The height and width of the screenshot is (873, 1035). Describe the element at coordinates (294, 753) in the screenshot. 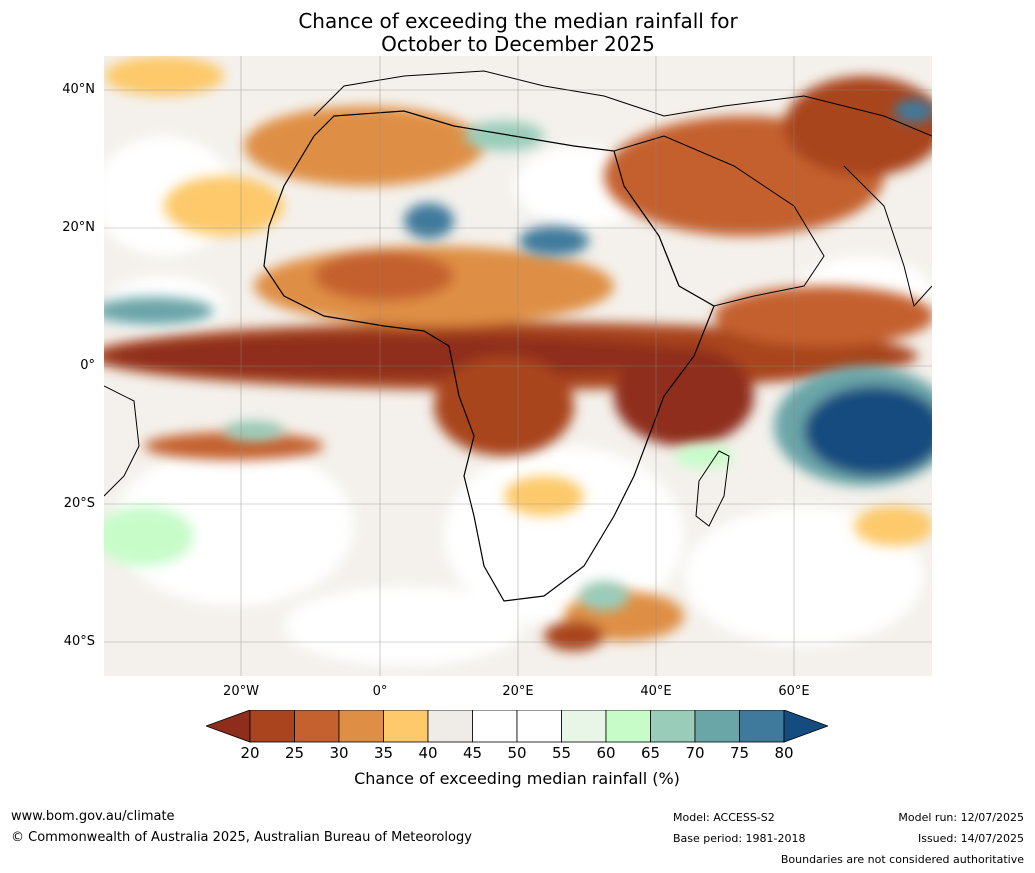

I see `colorbar-tick-label: 25` at that location.